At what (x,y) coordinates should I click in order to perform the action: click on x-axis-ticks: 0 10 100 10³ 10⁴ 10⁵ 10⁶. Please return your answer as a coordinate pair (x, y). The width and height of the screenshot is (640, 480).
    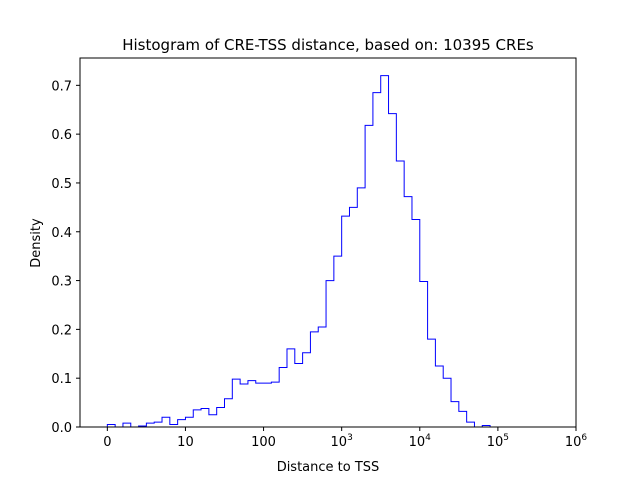
    Looking at the image, I should click on (345, 438).